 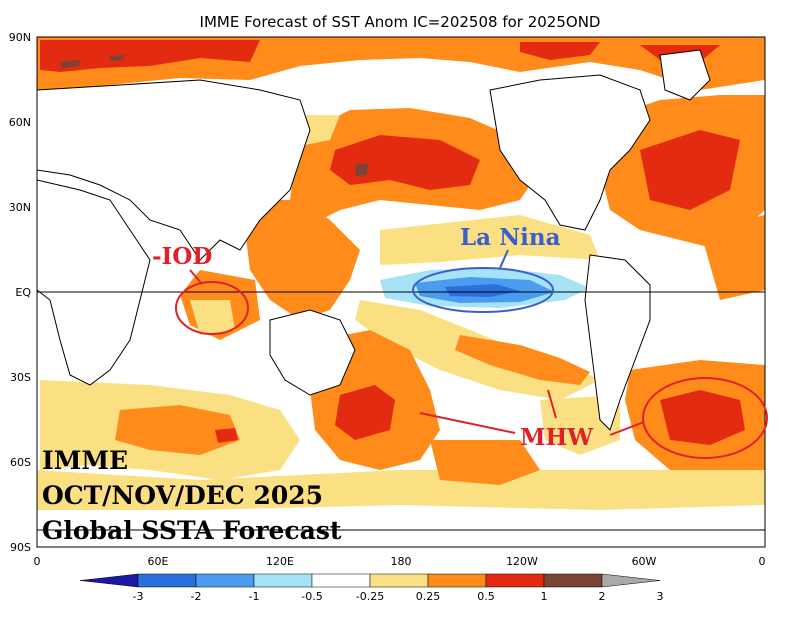 I want to click on iod-circle, so click(x=212, y=308).